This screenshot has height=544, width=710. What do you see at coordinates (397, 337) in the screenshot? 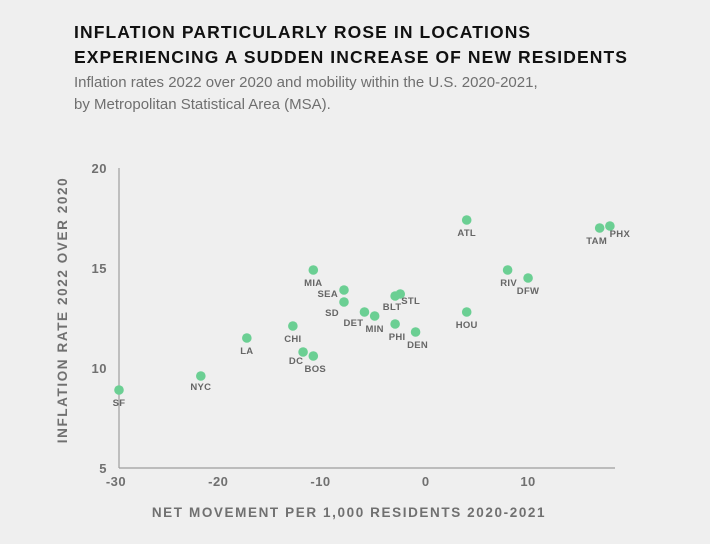
I see `point-label-phi: PHI` at bounding box center [397, 337].